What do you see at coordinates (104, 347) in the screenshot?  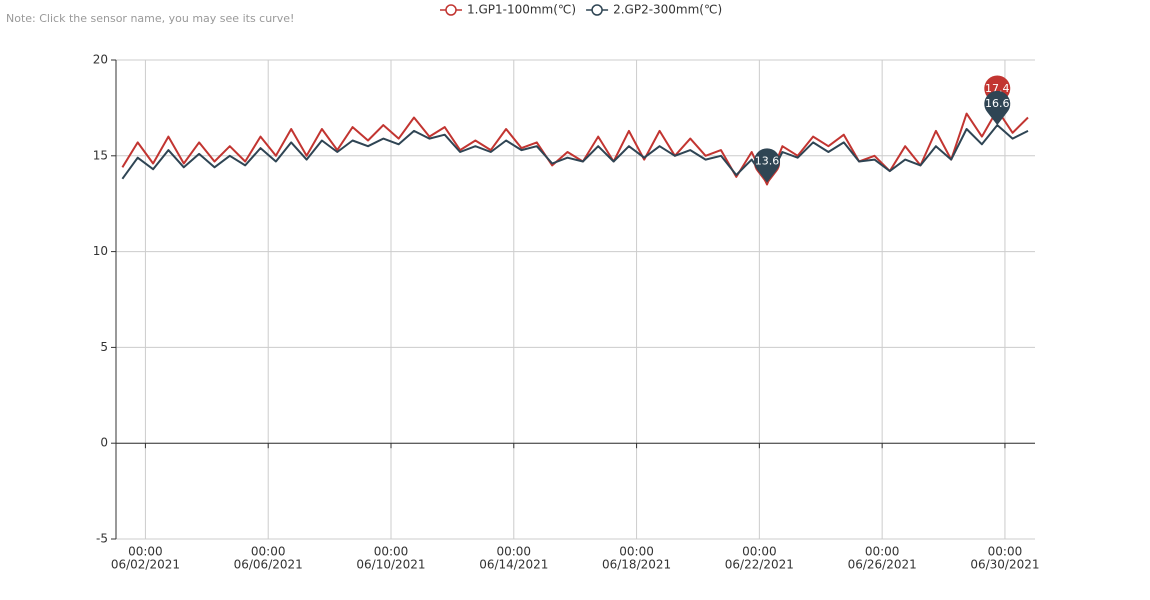 I see `y-tick-label: 5` at bounding box center [104, 347].